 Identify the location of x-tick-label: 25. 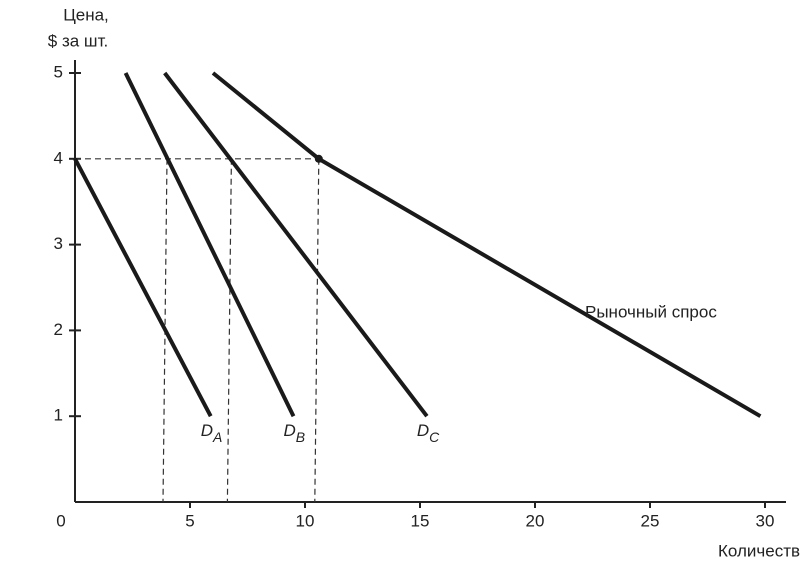
(650, 520).